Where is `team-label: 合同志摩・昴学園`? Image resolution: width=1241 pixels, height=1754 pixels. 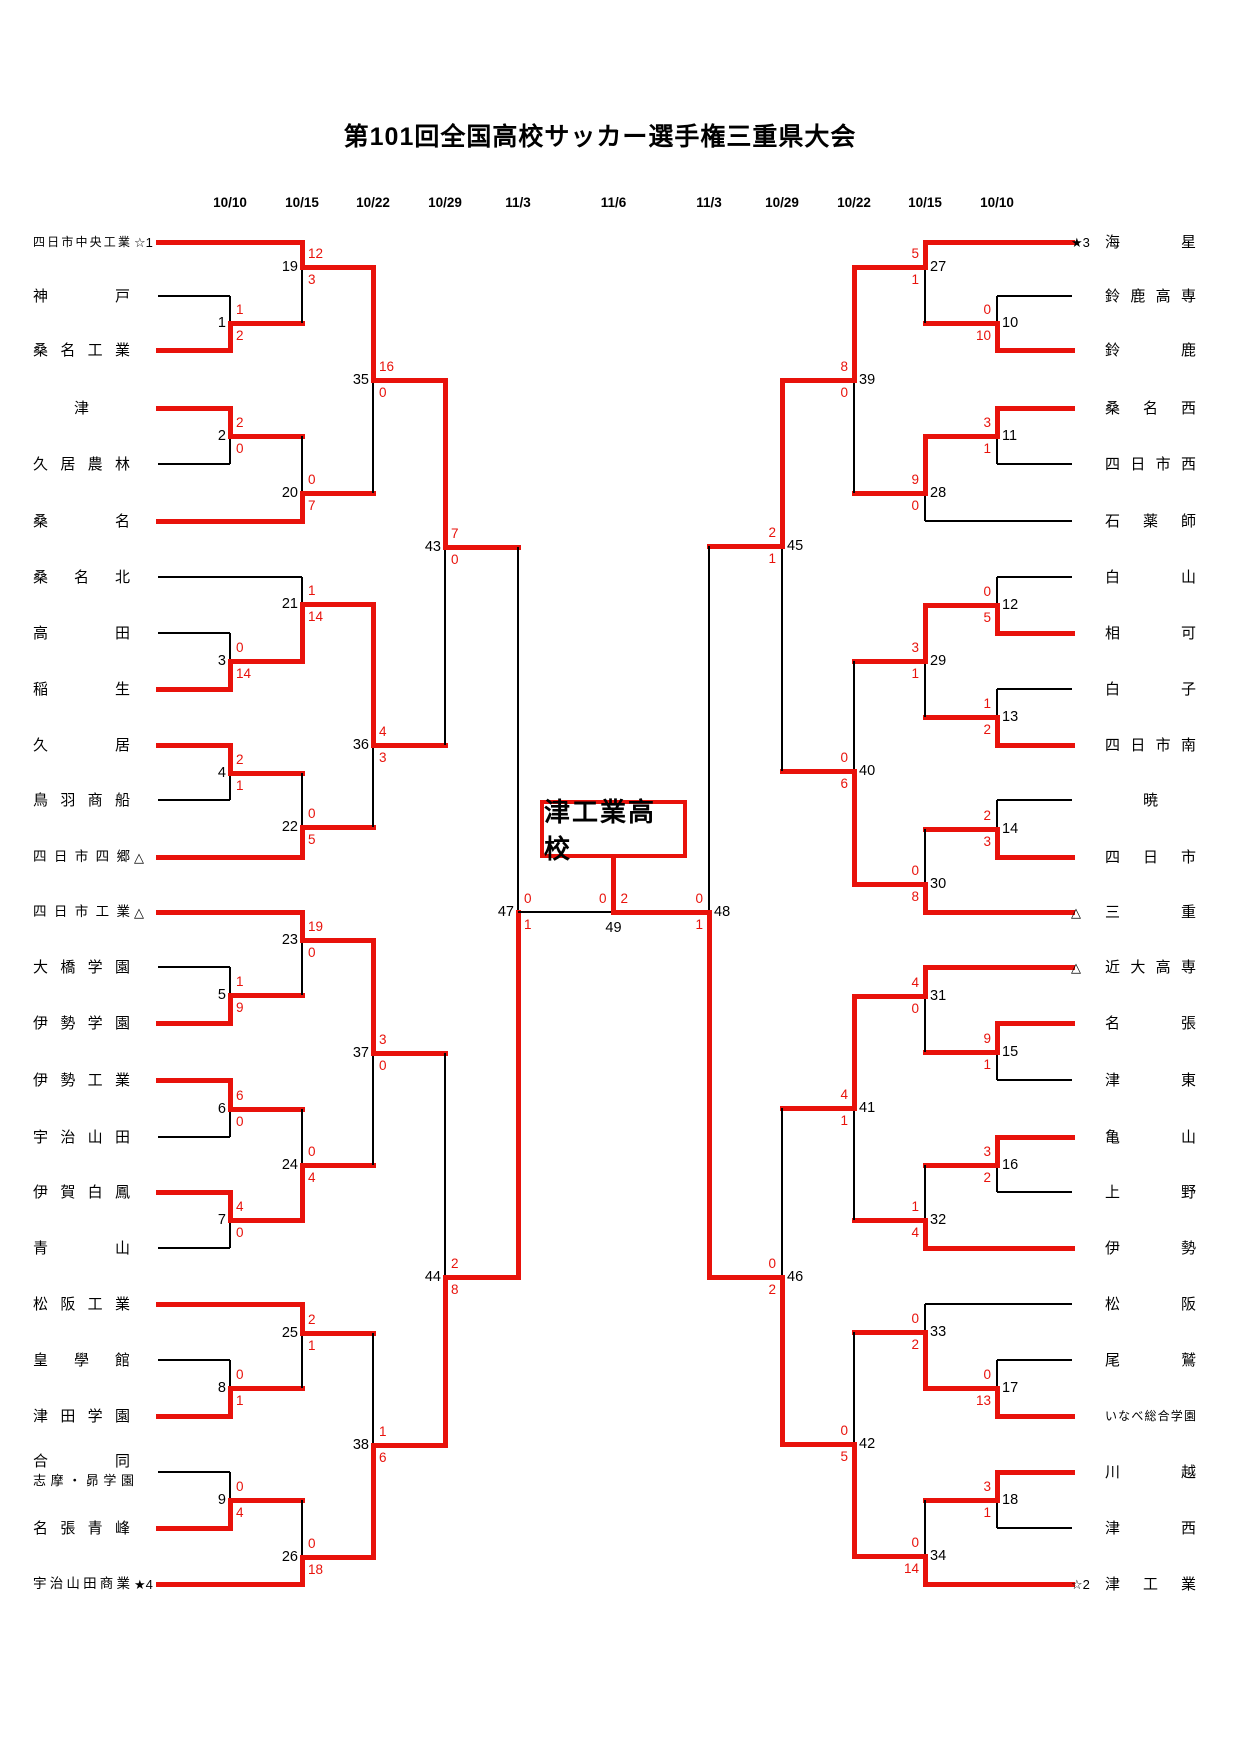 team-label: 合同志摩・昴学園 is located at coordinates (85, 1472).